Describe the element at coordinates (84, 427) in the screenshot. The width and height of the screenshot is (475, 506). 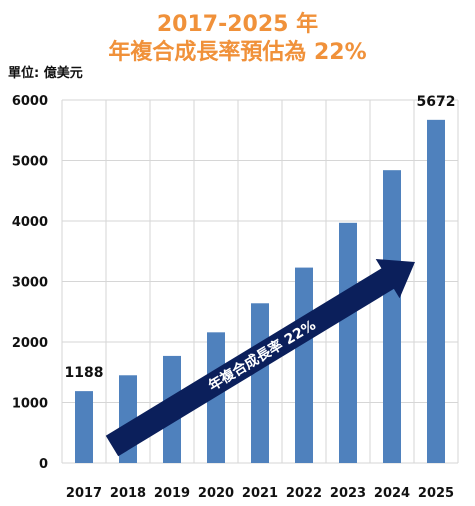
I see `bar-2017` at that location.